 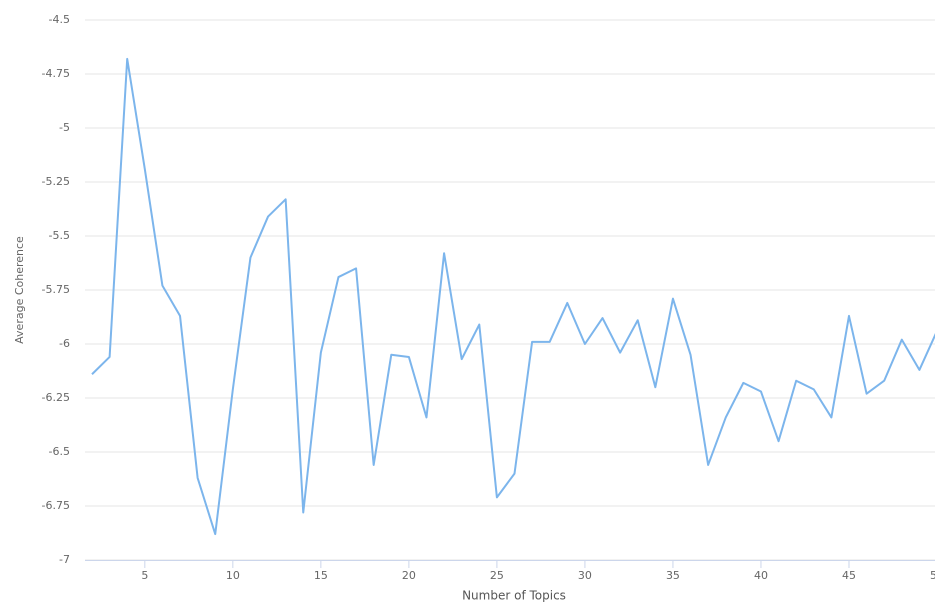 What do you see at coordinates (321, 575) in the screenshot?
I see `x-tick-label: 15` at bounding box center [321, 575].